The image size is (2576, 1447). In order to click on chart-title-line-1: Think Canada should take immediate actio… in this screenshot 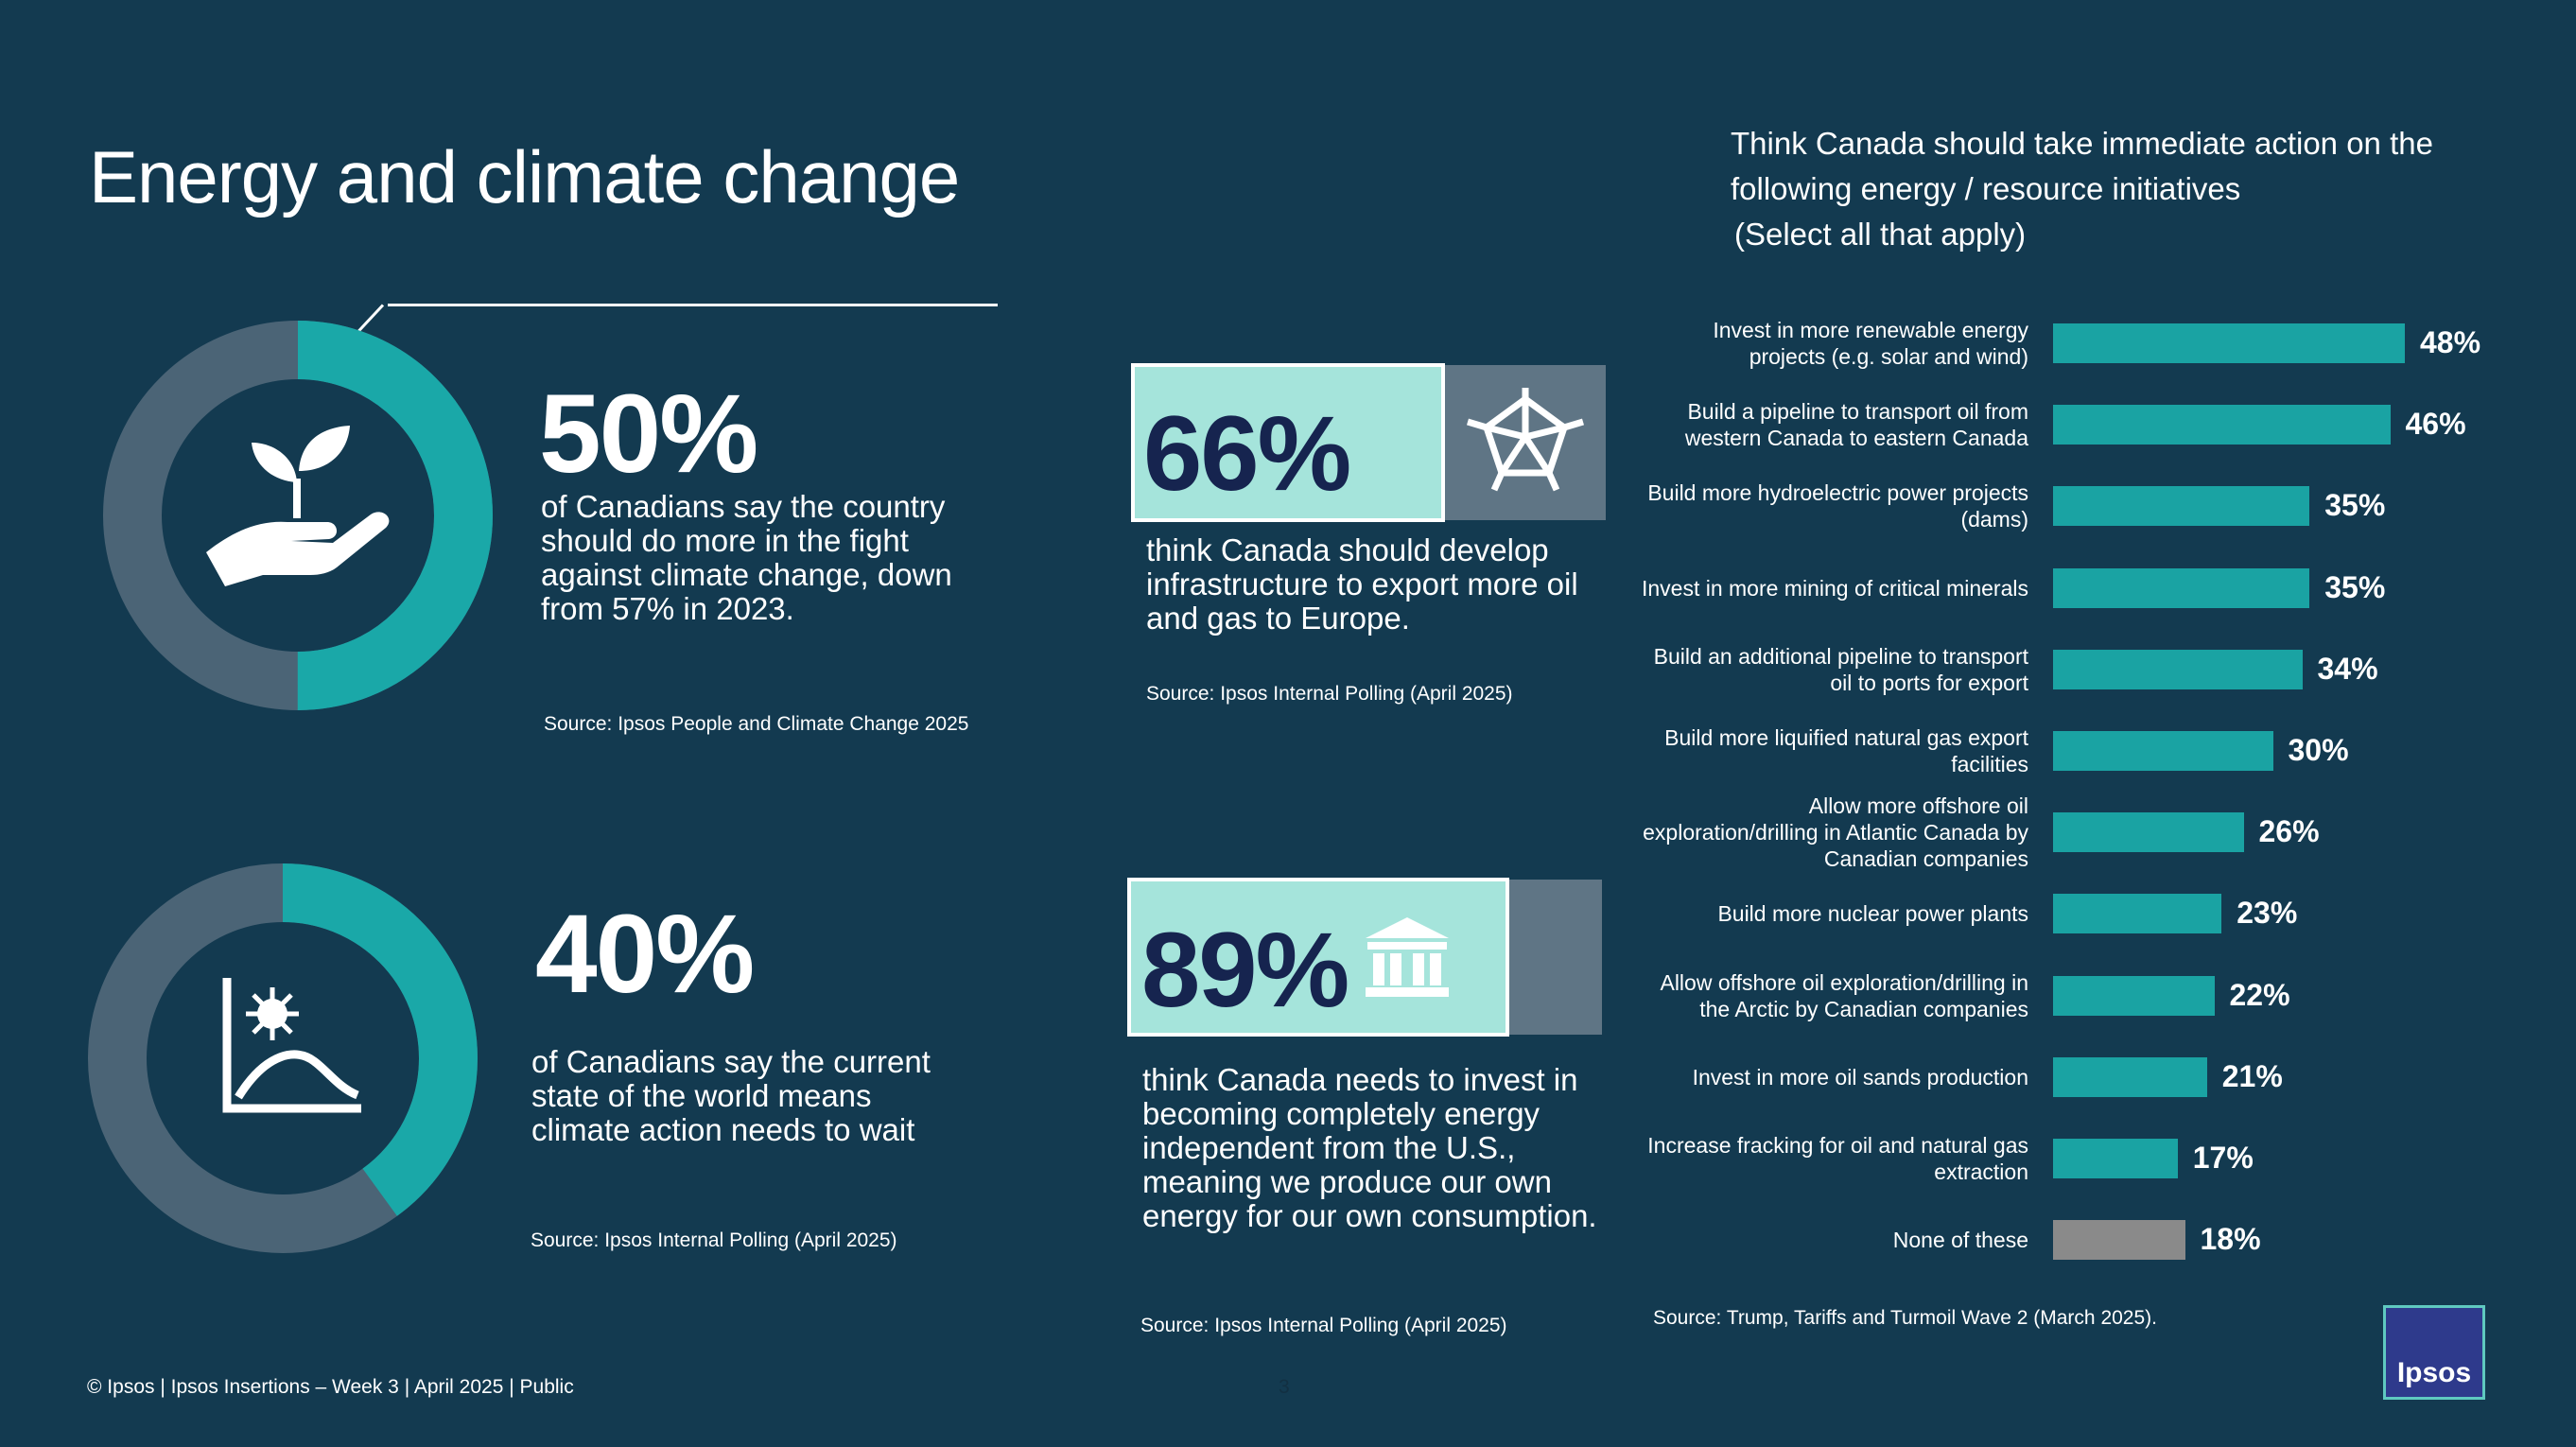, I will do `click(2082, 166)`.